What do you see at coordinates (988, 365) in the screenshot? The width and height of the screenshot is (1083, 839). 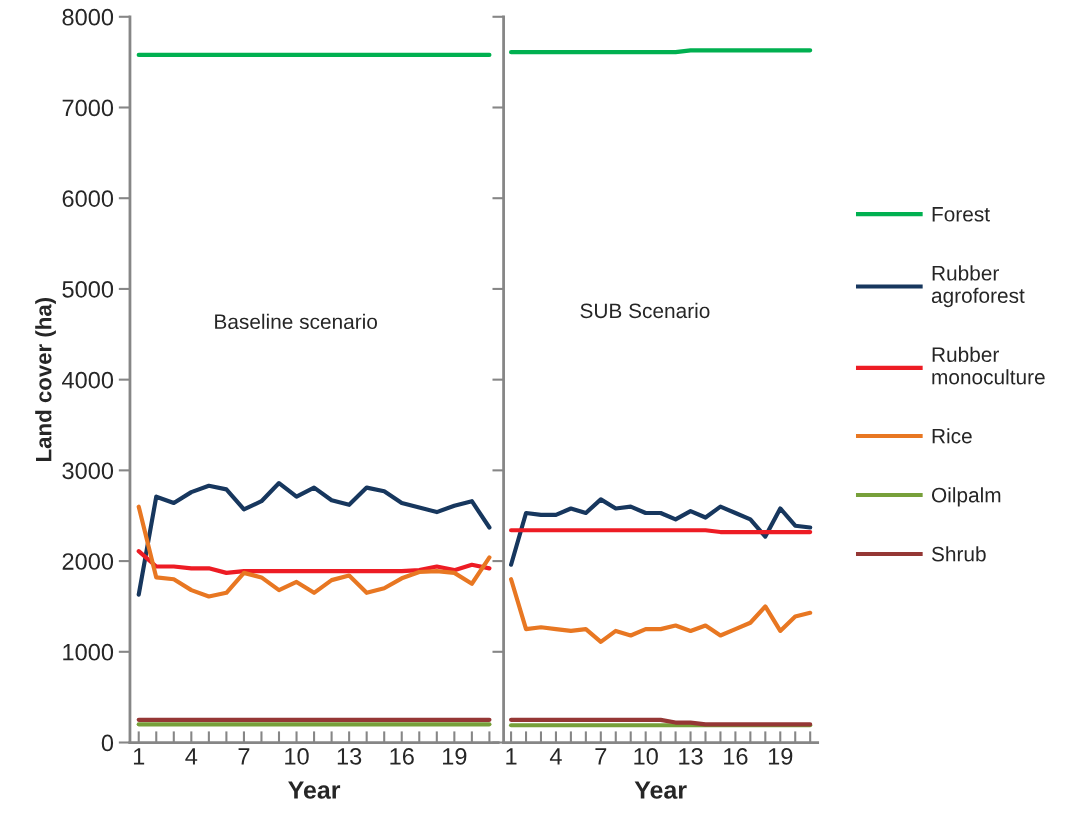 I see `legend-label: Rubber monoculture` at bounding box center [988, 365].